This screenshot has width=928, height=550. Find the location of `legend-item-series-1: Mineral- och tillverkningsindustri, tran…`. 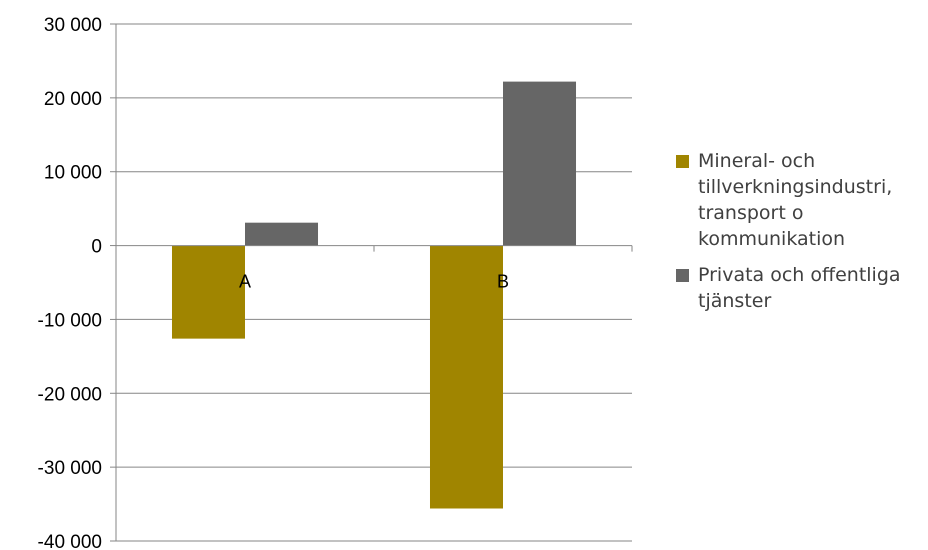

legend-item-series-1: Mineral- och tillverkningsindustri, tran… is located at coordinates (801, 200).